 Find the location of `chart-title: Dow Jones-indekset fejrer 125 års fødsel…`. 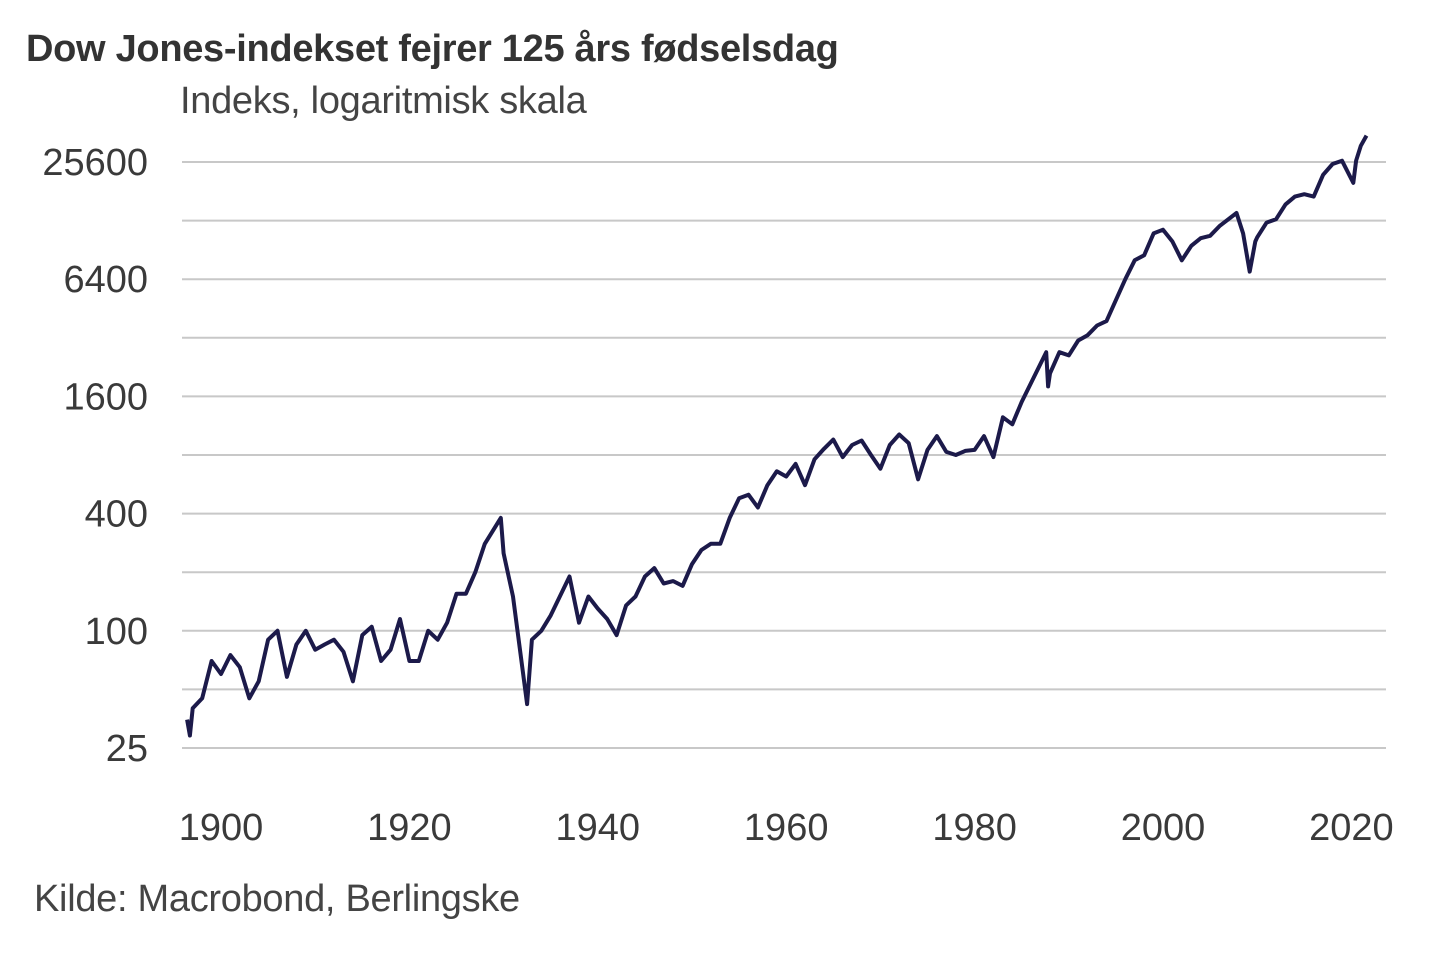

chart-title: Dow Jones-indekset fejrer 125 års fødsel… is located at coordinates (432, 49).